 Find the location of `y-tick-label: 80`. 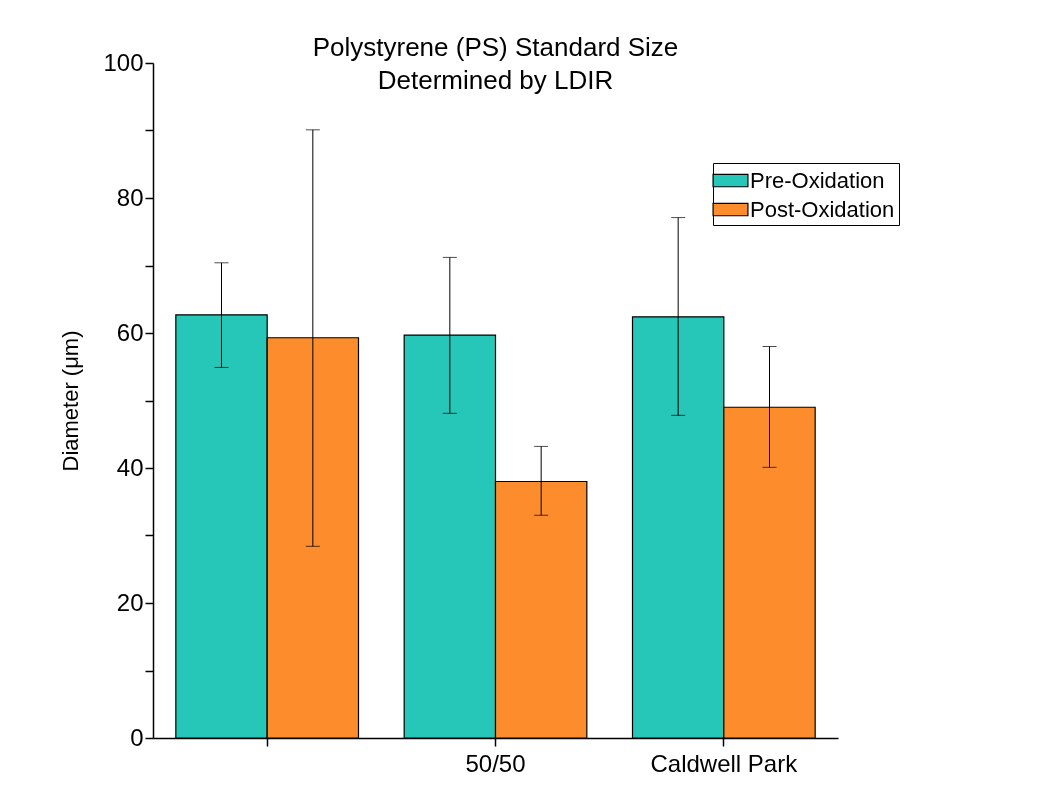

y-tick-label: 80 is located at coordinates (130, 197).